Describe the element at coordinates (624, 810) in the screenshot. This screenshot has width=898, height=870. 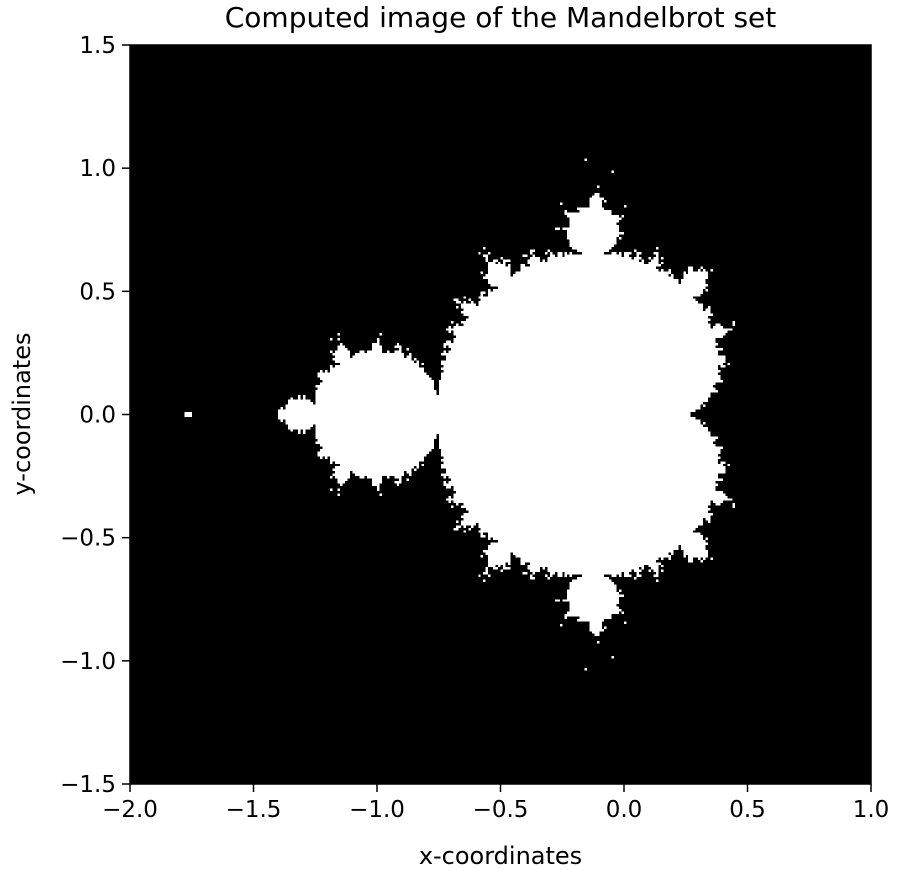
I see `x-tick-label: 0.0` at that location.